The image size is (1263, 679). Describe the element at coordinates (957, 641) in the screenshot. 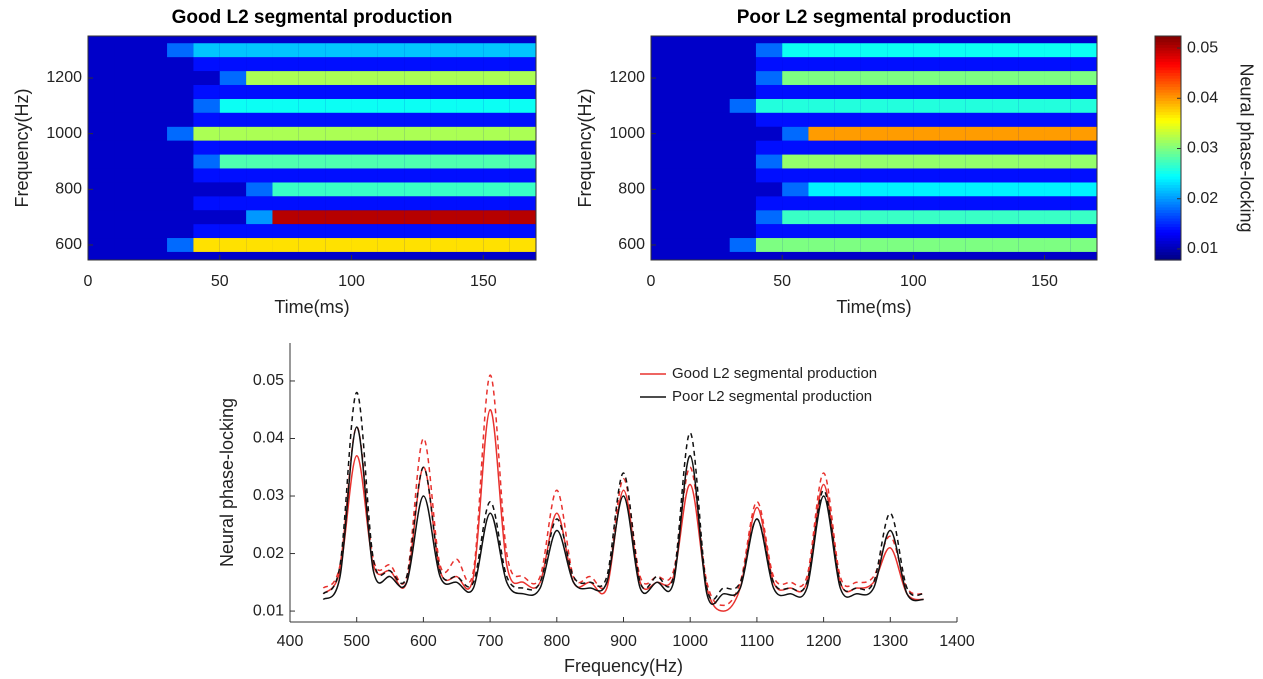

I see `x-tick-label: 1400` at that location.